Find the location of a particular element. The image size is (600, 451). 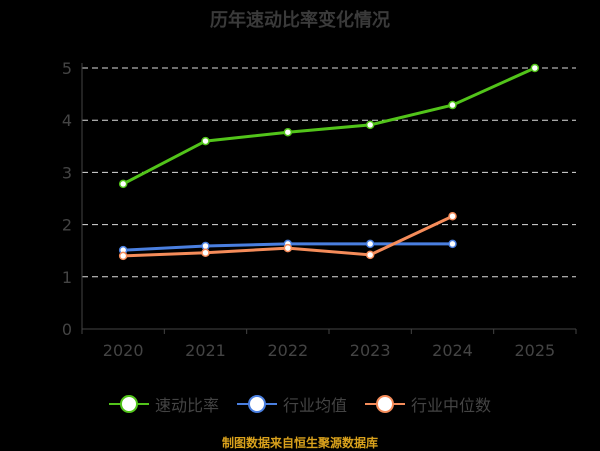

y-tick-label: 4 is located at coordinates (67, 120).